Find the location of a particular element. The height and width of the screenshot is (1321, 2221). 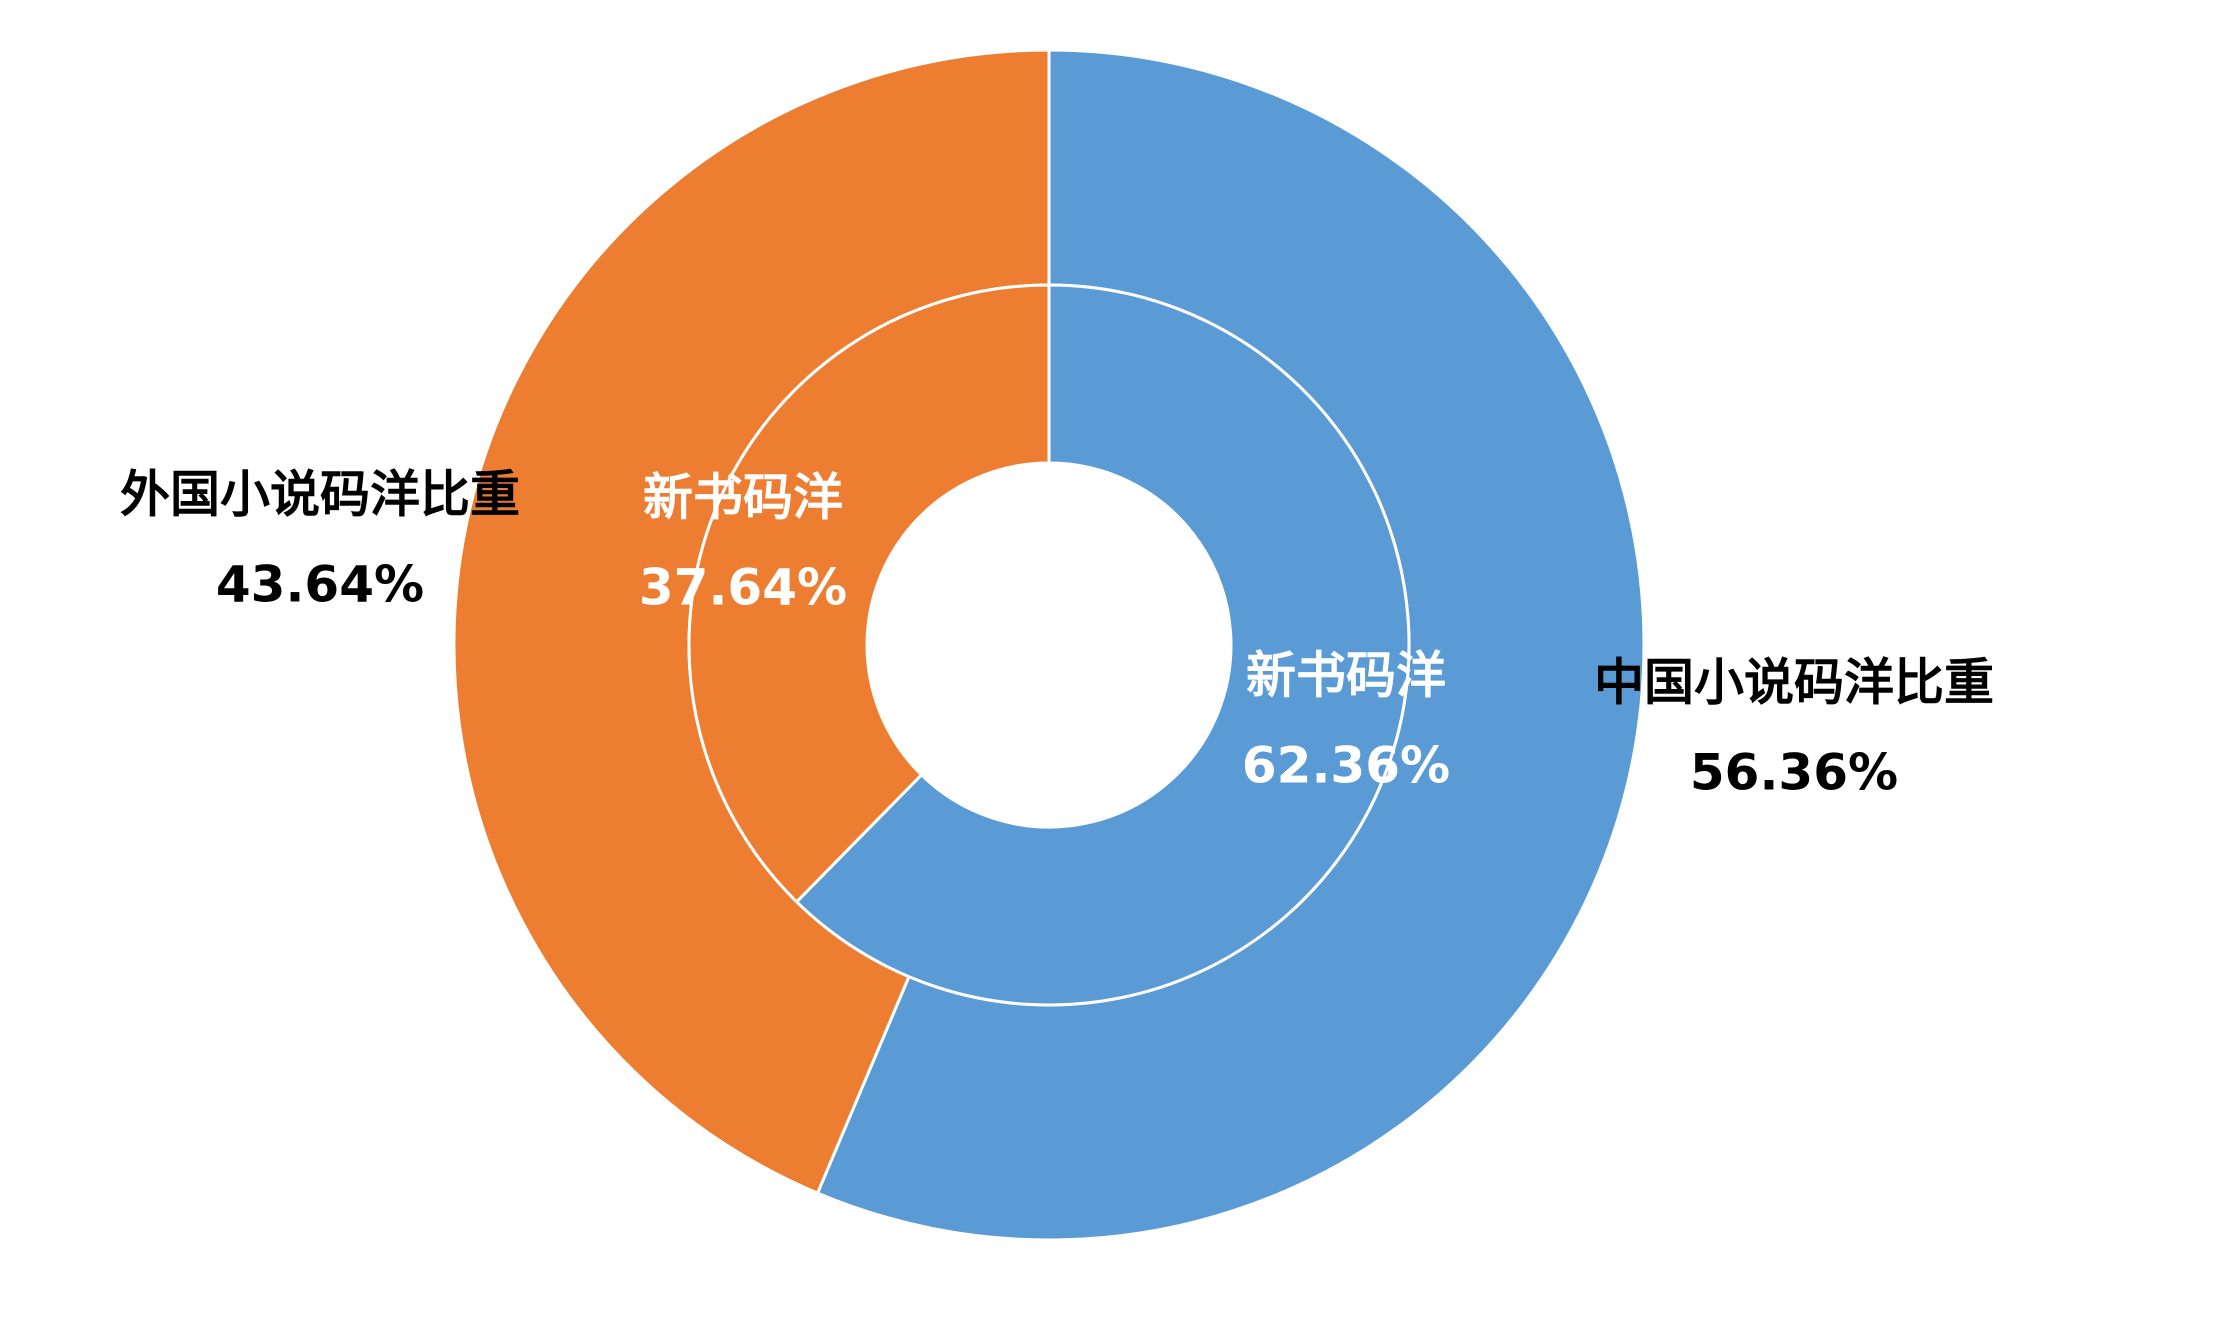

slice-label: 外国小说码洋比重 is located at coordinates (320, 495).